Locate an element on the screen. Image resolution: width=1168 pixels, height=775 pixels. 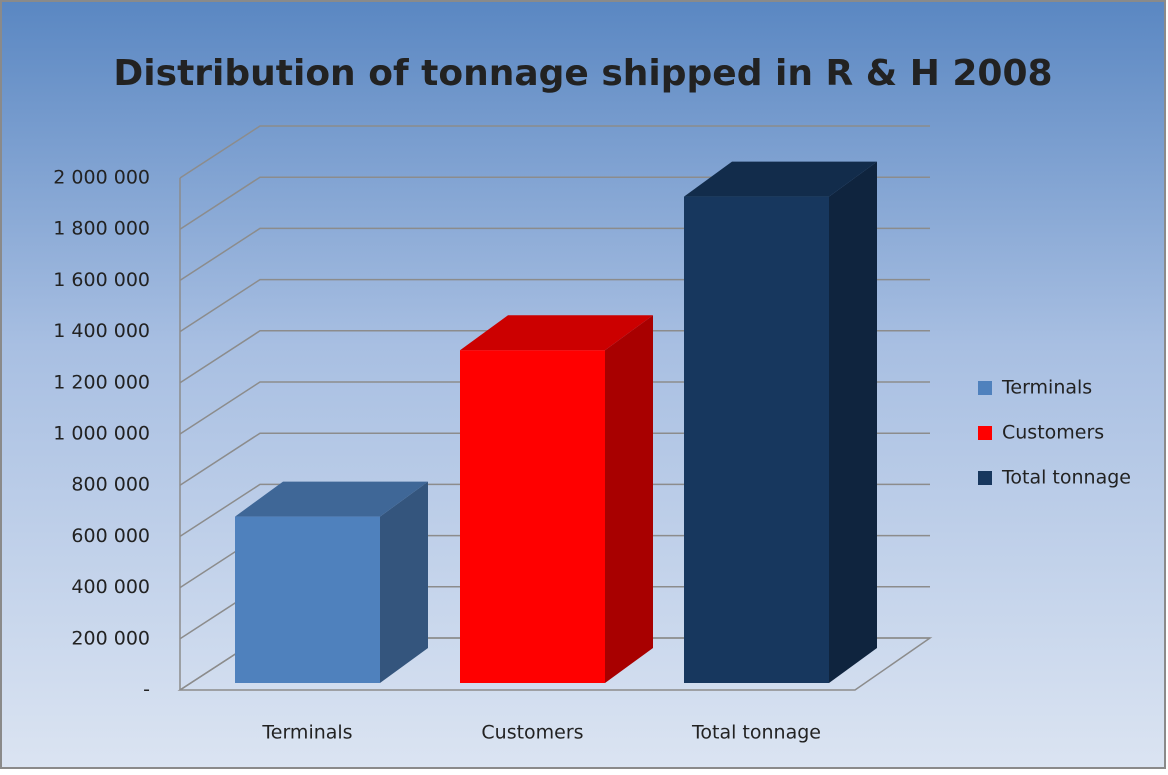
y-tick-label: 600 000 is located at coordinates (110, 536).